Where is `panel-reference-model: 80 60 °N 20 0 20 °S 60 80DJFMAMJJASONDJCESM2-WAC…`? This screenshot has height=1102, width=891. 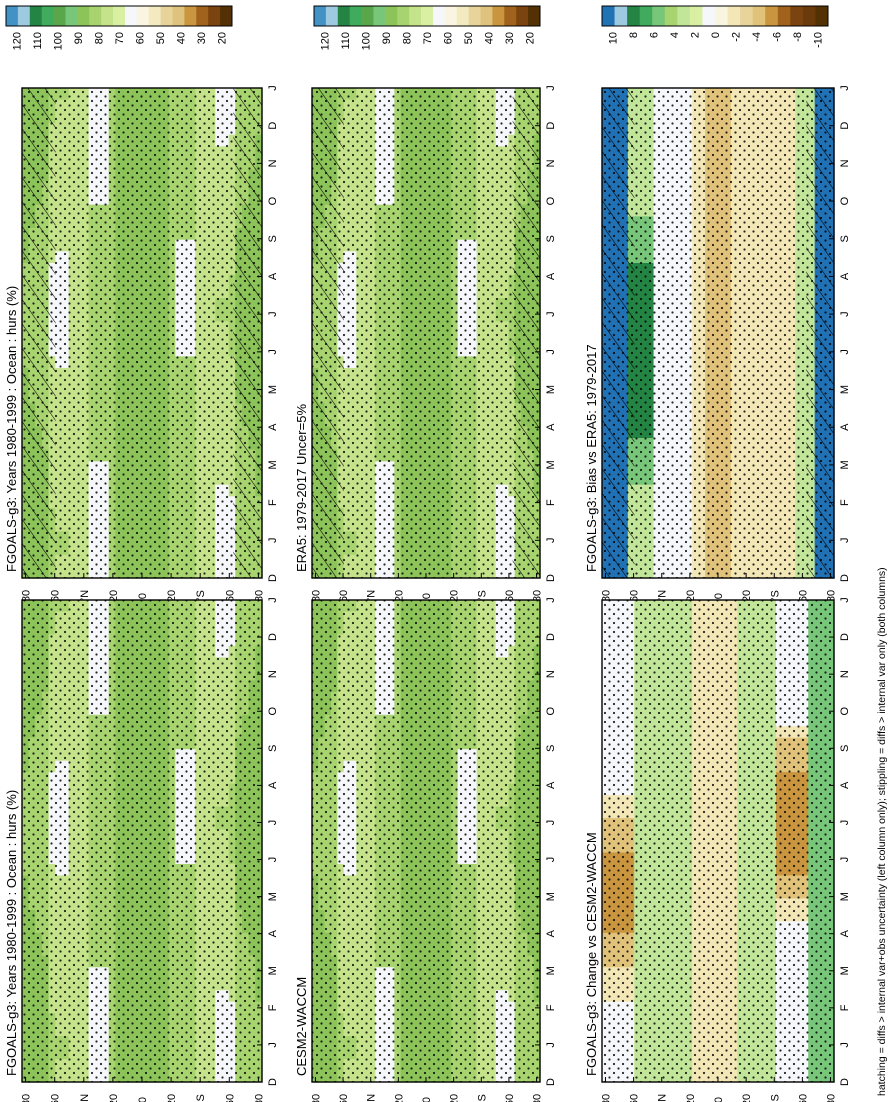 panel-reference-model: 80 60 °N 20 0 20 °S 60 80DJFMAMJJASONDJCESM2-WAC… is located at coordinates (425, 849).